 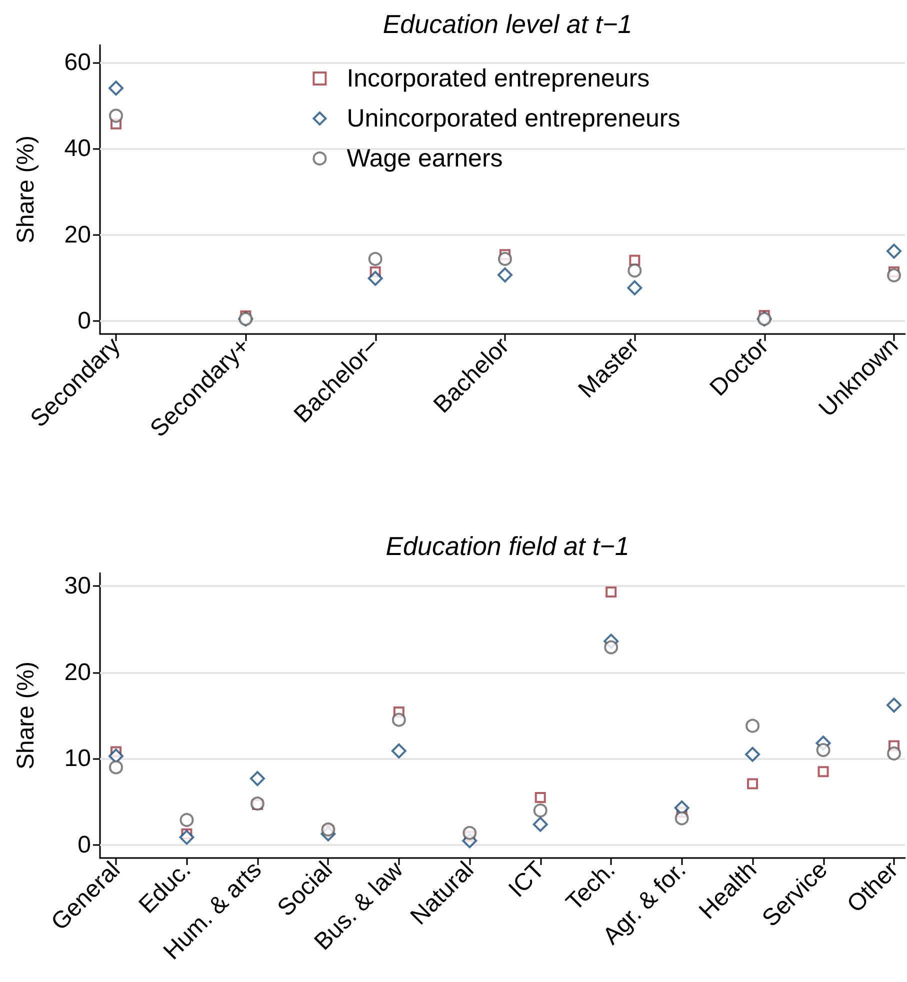 What do you see at coordinates (498, 78) in the screenshot?
I see `legend-label: Incorporated entrepreneurs` at bounding box center [498, 78].